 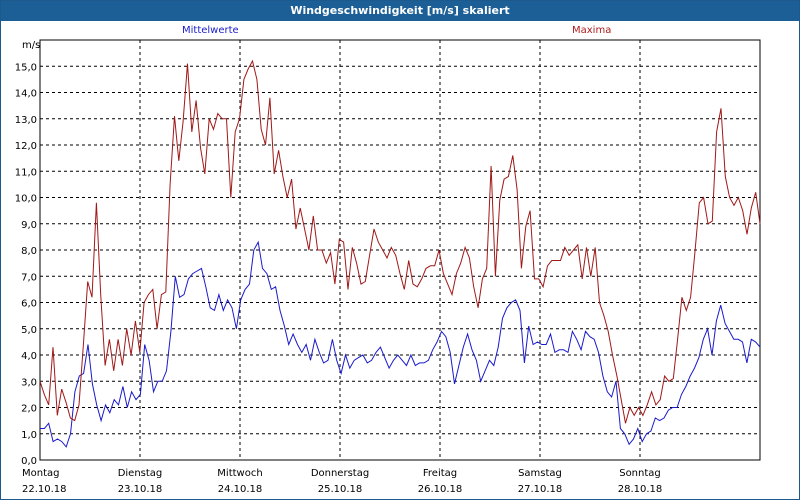 What do you see at coordinates (239, 473) in the screenshot?
I see `x-tick-day-label: Mittwoch` at bounding box center [239, 473].